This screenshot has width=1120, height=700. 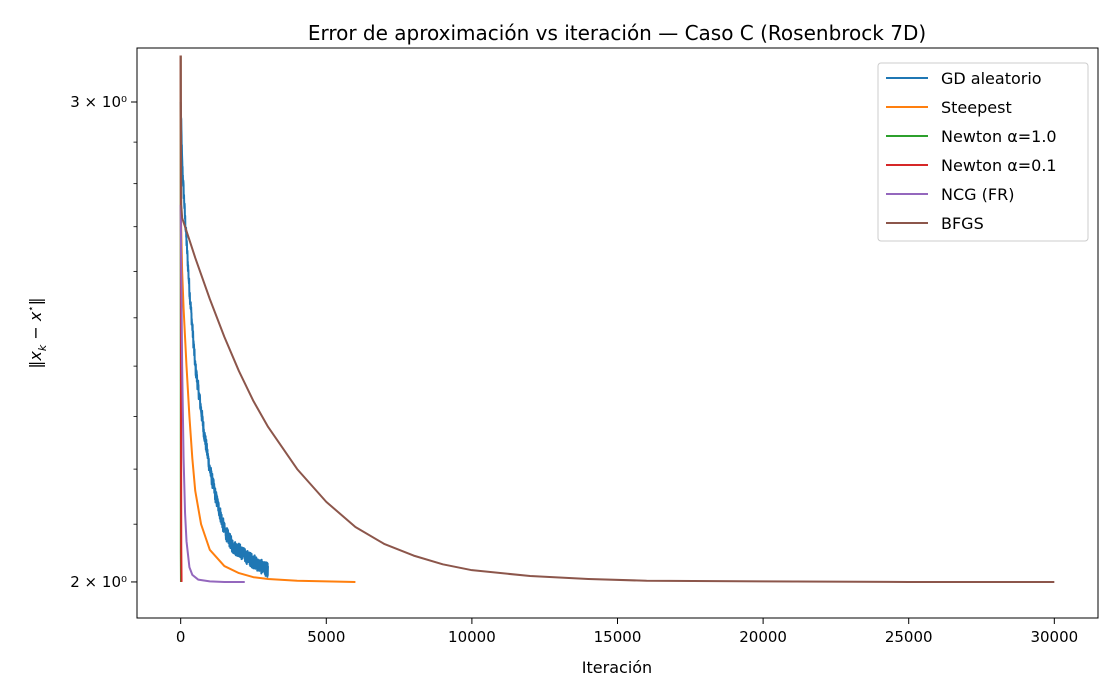 I want to click on y-tick-label: 3 × 10⁰, so click(x=98, y=102).